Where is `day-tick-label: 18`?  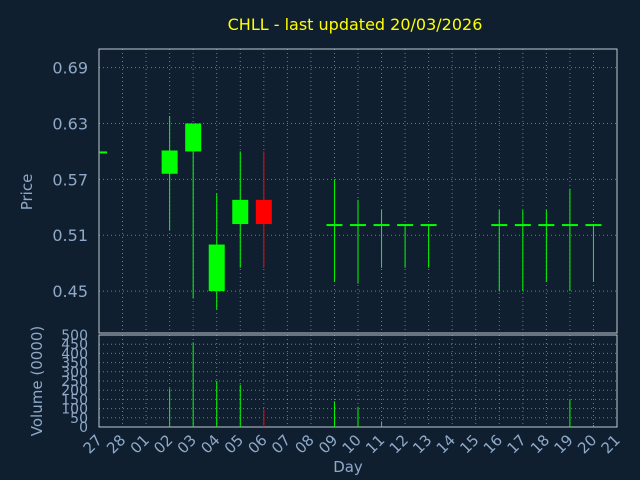
day-tick-label: 18 is located at coordinates (540, 444).